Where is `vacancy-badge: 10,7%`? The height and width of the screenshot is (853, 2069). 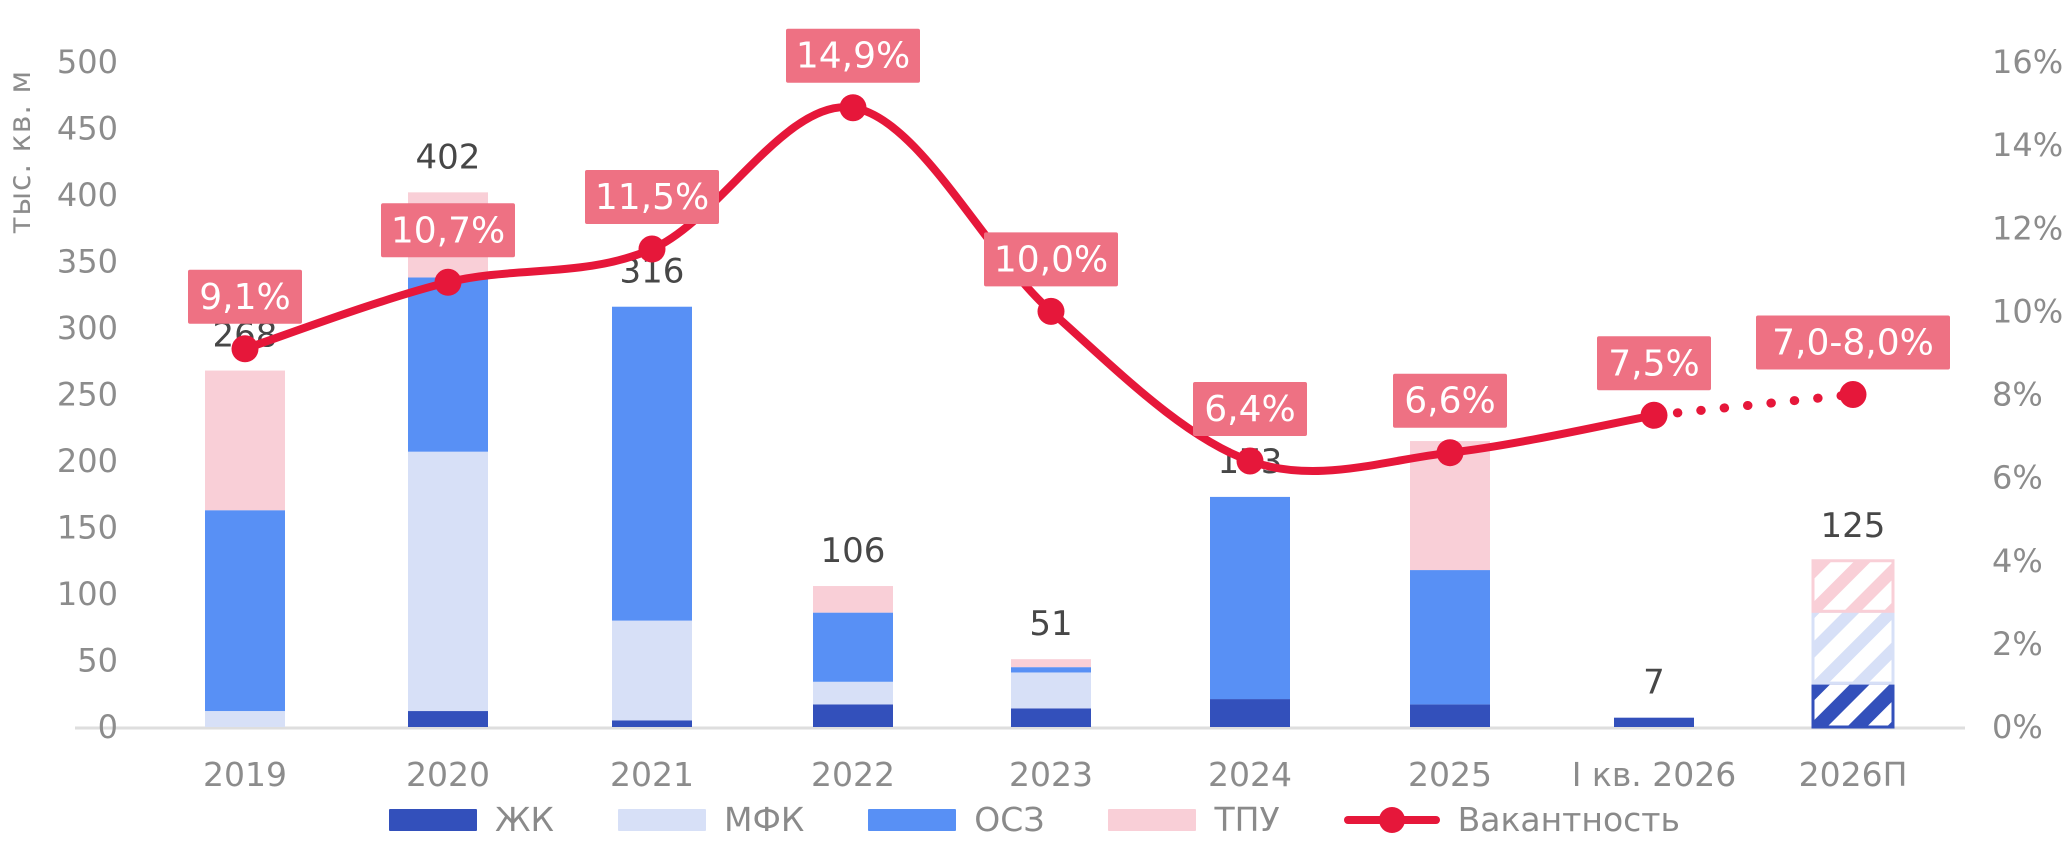
vacancy-badge: 10,7% is located at coordinates (448, 230).